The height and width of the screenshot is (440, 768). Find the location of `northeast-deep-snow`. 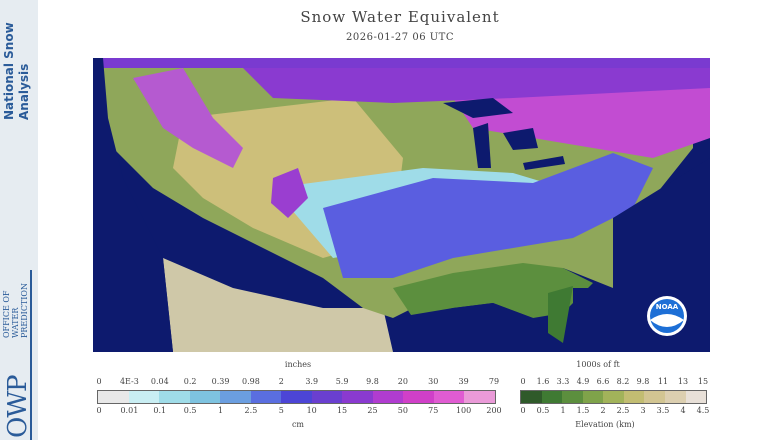

northeast-deep-snow is located at coordinates (581, 118).